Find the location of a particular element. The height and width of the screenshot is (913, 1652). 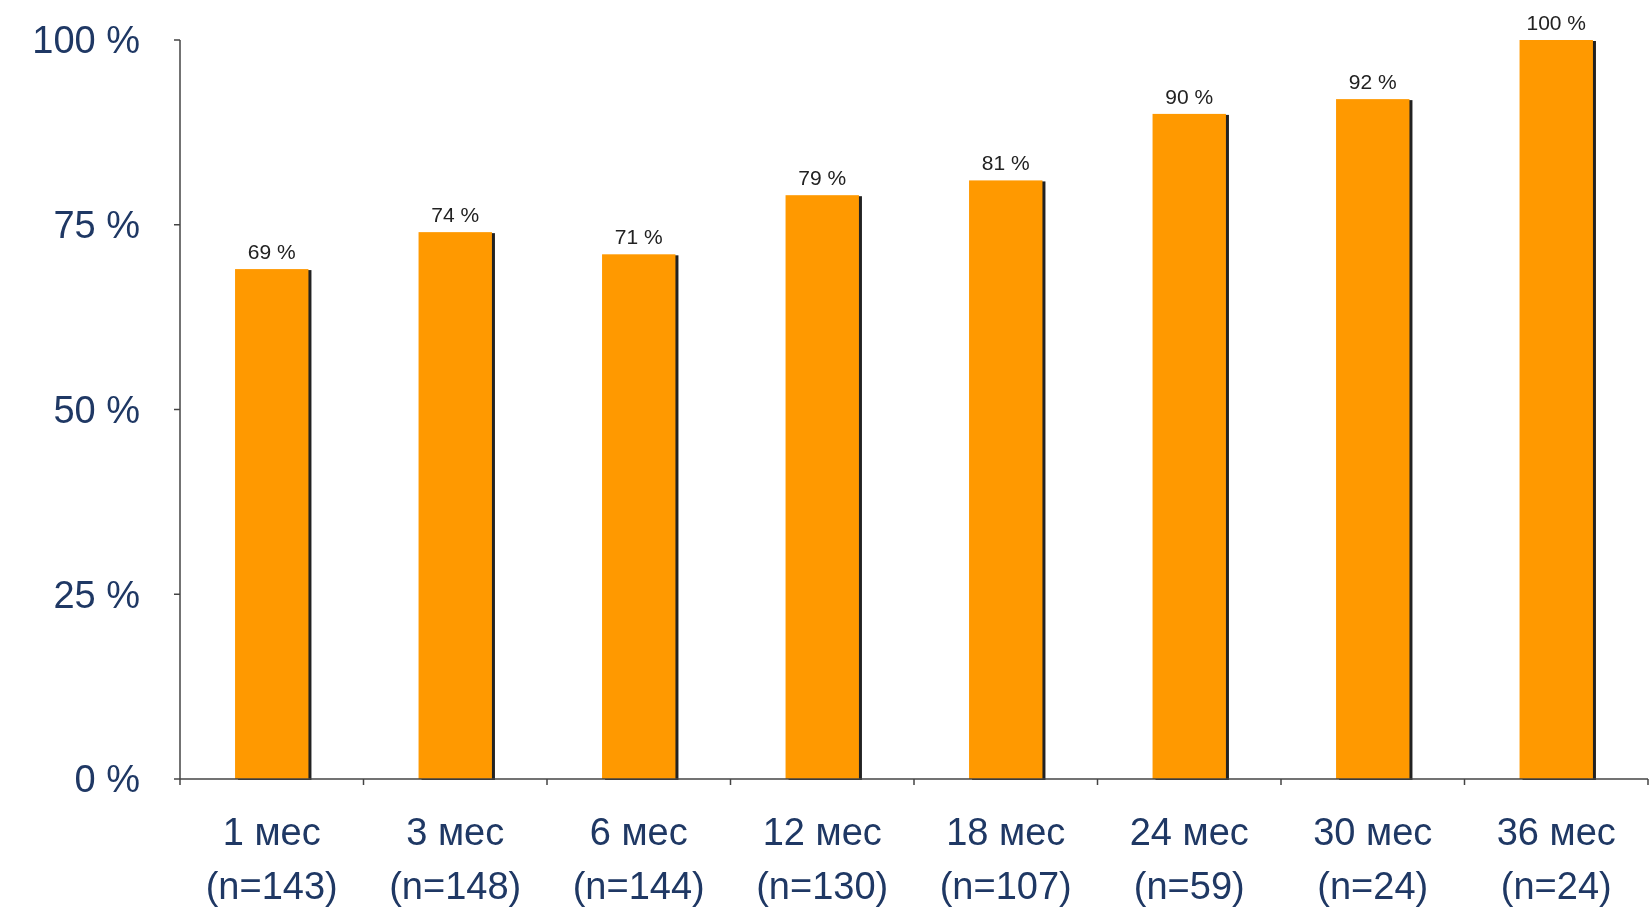

data-label: 92 % is located at coordinates (1372, 82).